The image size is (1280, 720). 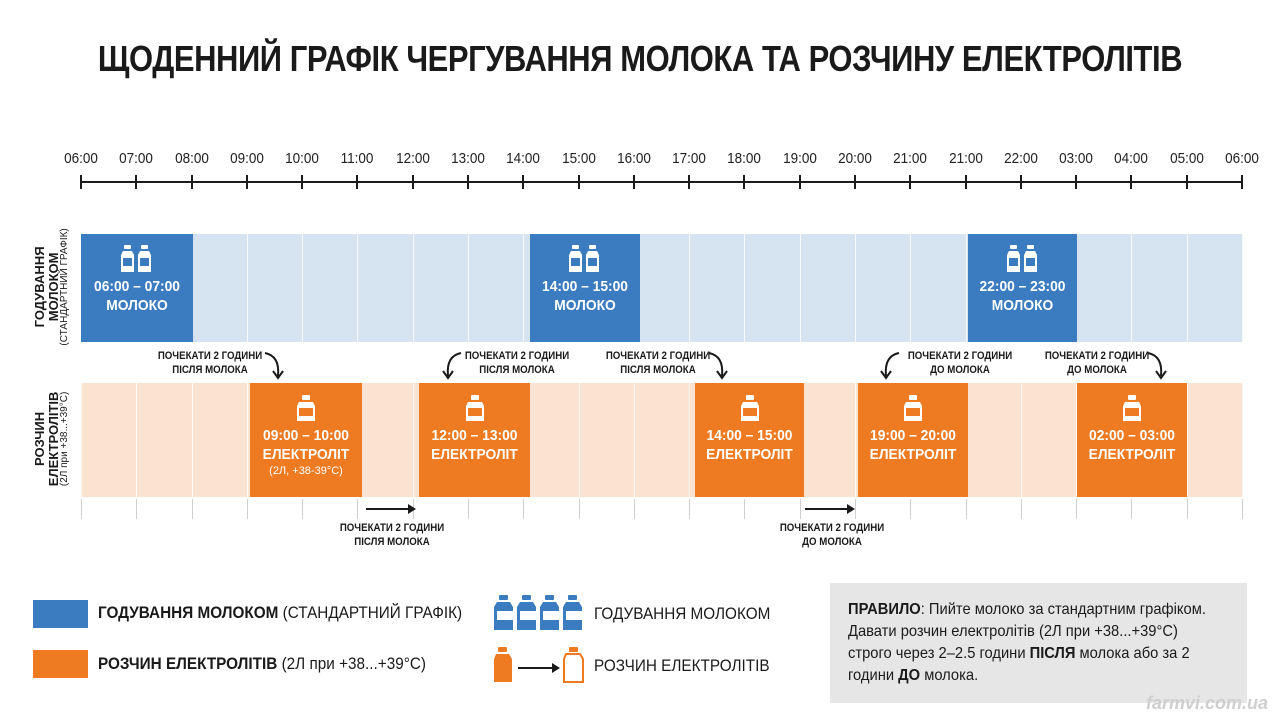 What do you see at coordinates (246, 158) in the screenshot?
I see `time-tick-label: 09:00` at bounding box center [246, 158].